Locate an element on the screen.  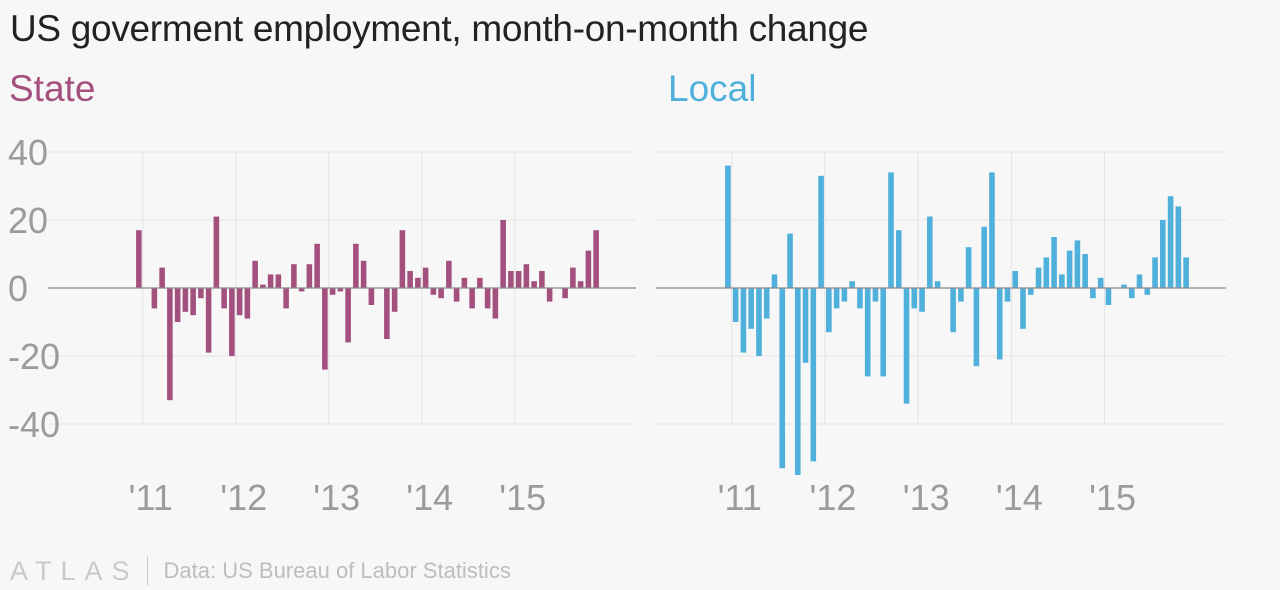
state-x-tick-label: '13 is located at coordinates (336, 497).